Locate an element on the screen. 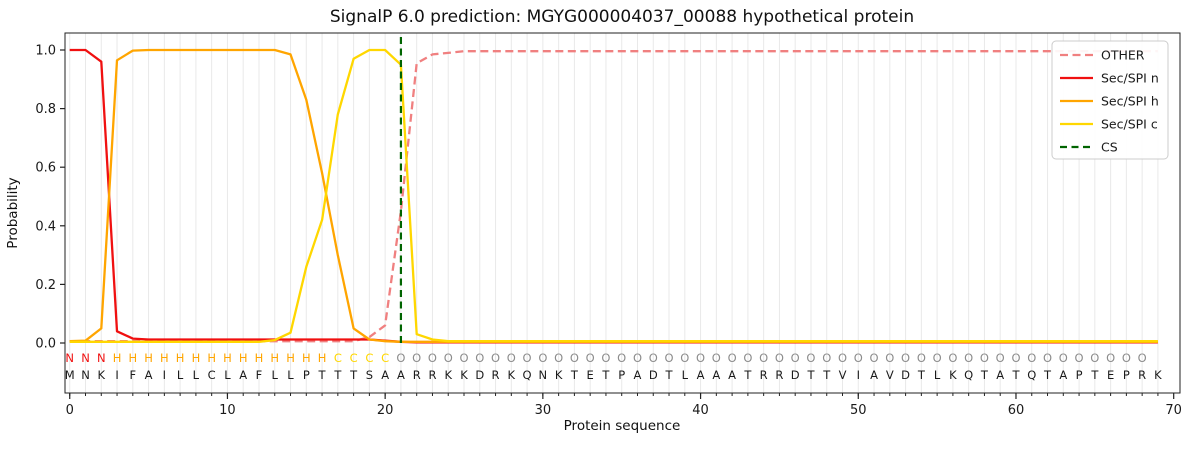 This screenshot has width=1200, height=454. x-tick-label: 20 is located at coordinates (385, 410).